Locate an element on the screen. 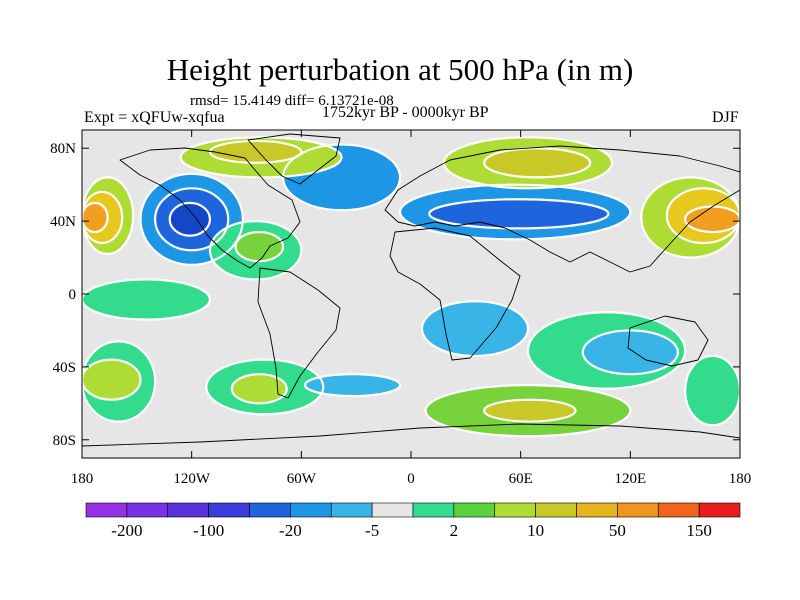 The height and width of the screenshot is (600, 800). lat-tick-label: 80S is located at coordinates (64, 441).